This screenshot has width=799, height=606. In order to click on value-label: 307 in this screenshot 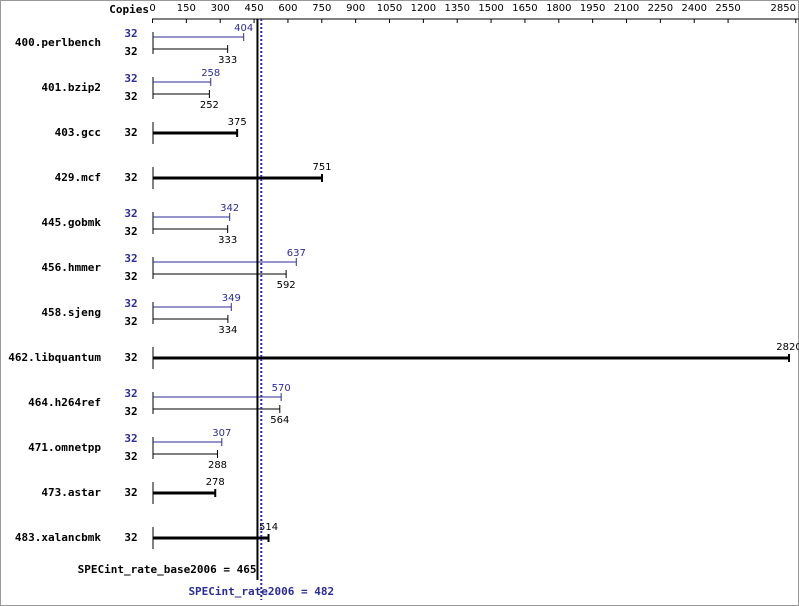, I will do `click(221, 433)`.